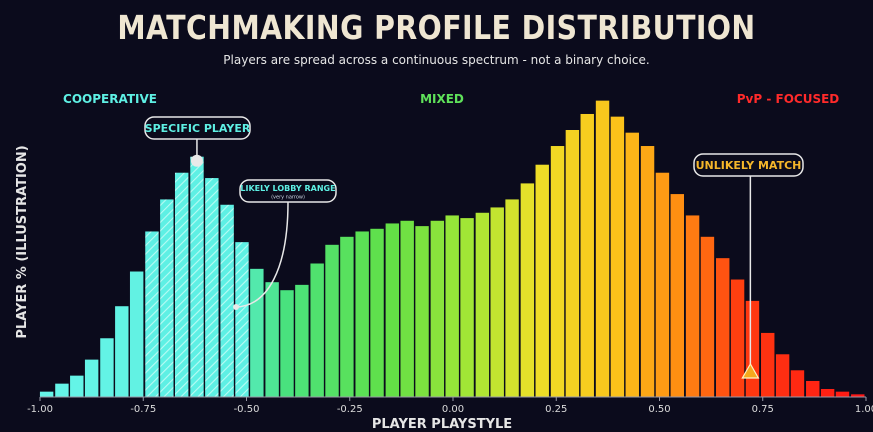 This screenshot has height=432, width=873. Describe the element at coordinates (40, 409) in the screenshot. I see `x-axis-tick-label: -1.00` at that location.